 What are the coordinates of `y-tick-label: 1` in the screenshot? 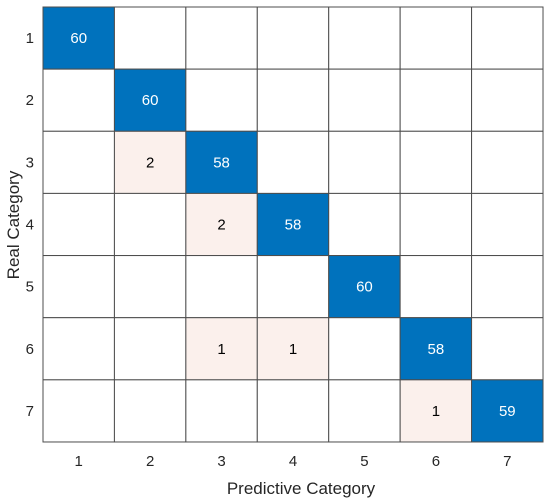 It's located at (30, 38).